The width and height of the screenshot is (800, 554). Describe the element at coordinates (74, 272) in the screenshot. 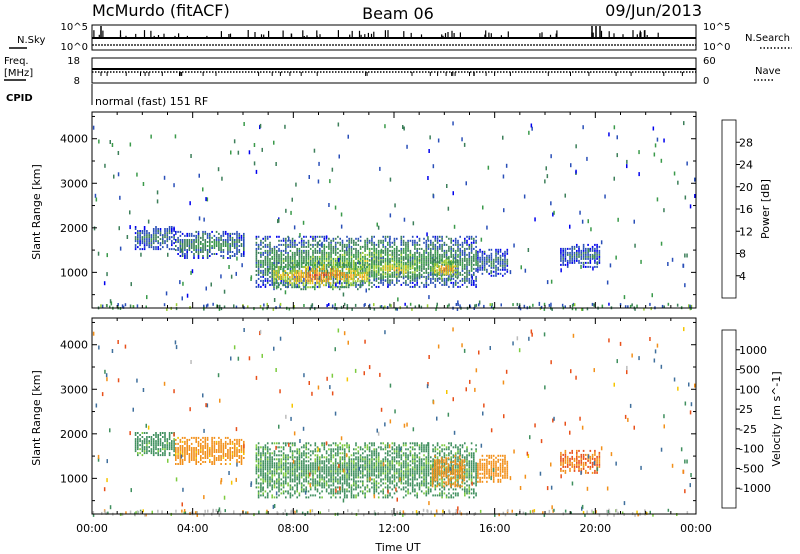

I see `ytick-label: 1000` at that location.